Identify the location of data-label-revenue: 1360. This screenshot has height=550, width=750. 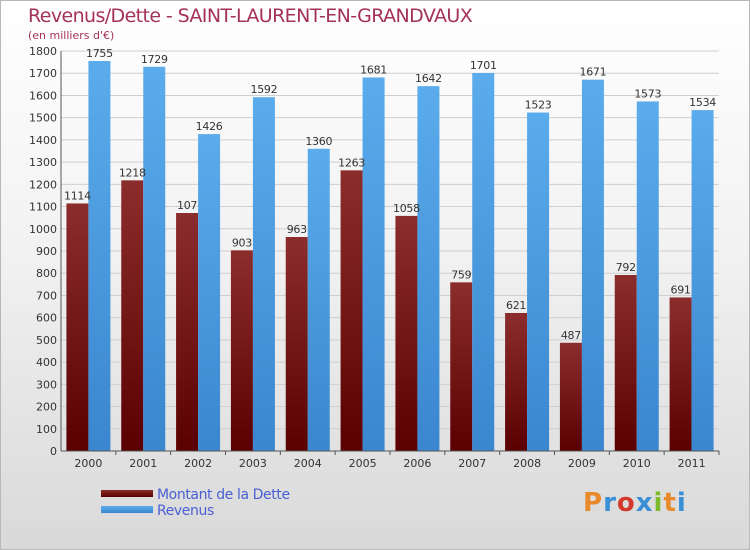
(318, 141).